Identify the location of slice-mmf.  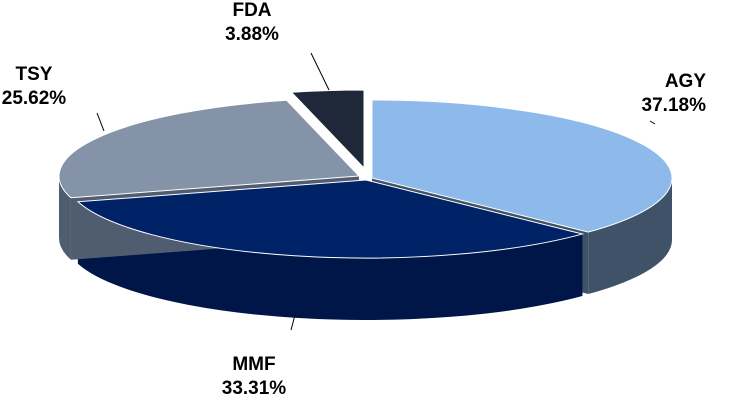
(330, 219).